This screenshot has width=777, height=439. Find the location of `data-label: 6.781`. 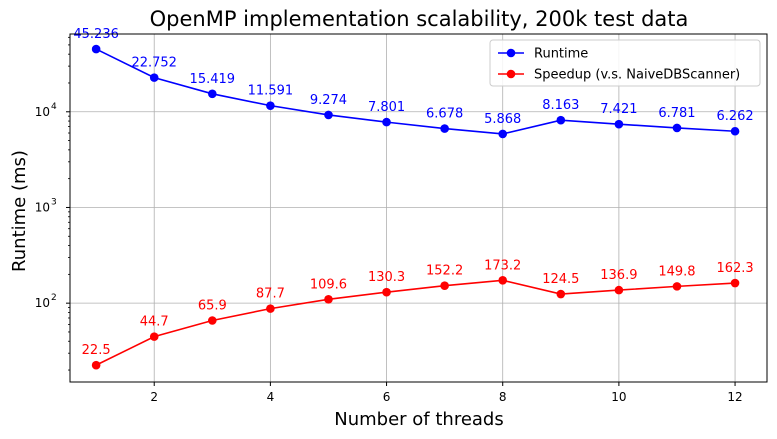

data-label: 6.781 is located at coordinates (676, 113).